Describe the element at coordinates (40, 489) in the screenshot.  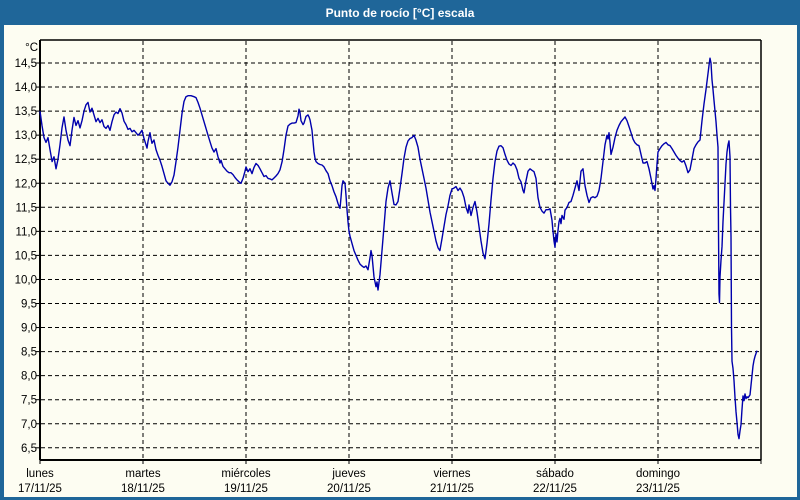
I see `x-day-date: 17/11/25` at that location.